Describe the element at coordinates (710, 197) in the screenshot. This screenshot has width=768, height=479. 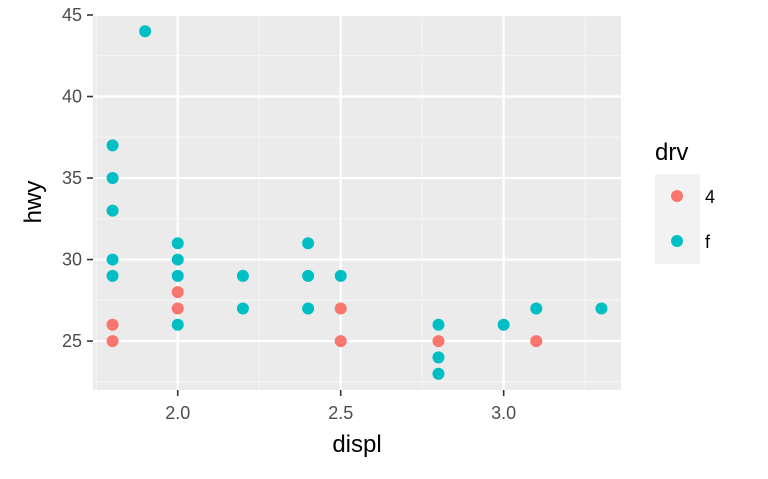
I see `legend-label: 4` at that location.